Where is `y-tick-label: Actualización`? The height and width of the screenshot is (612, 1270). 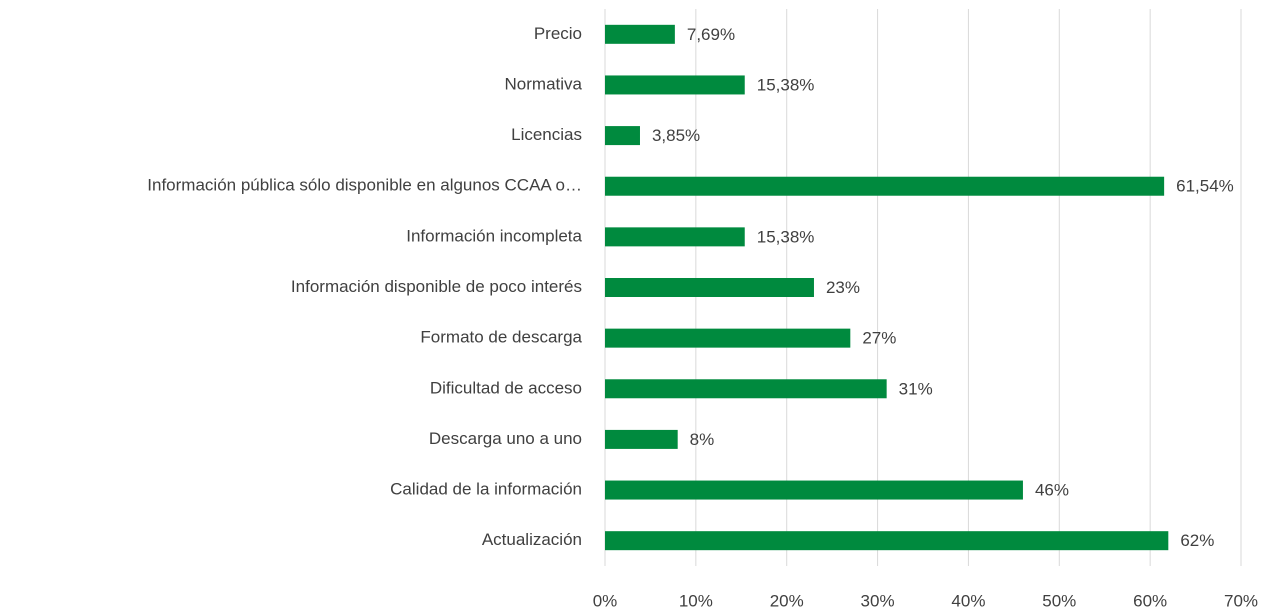 y-tick-label: Actualización is located at coordinates (532, 539).